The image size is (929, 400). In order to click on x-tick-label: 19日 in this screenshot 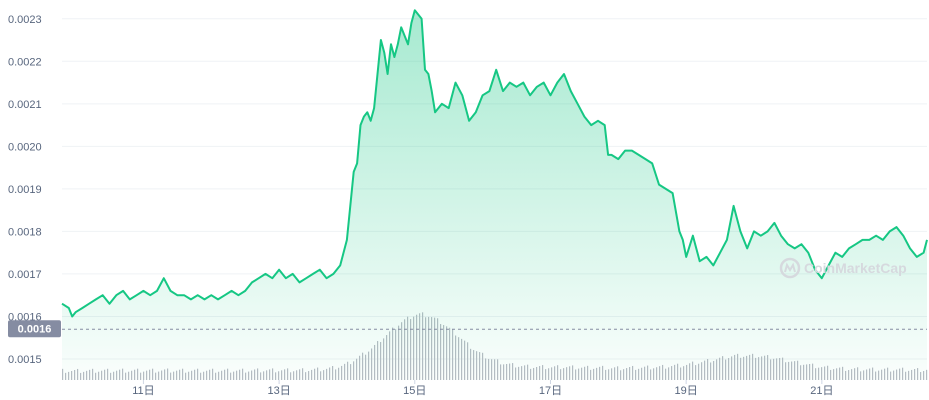, I will do `click(686, 391)`.